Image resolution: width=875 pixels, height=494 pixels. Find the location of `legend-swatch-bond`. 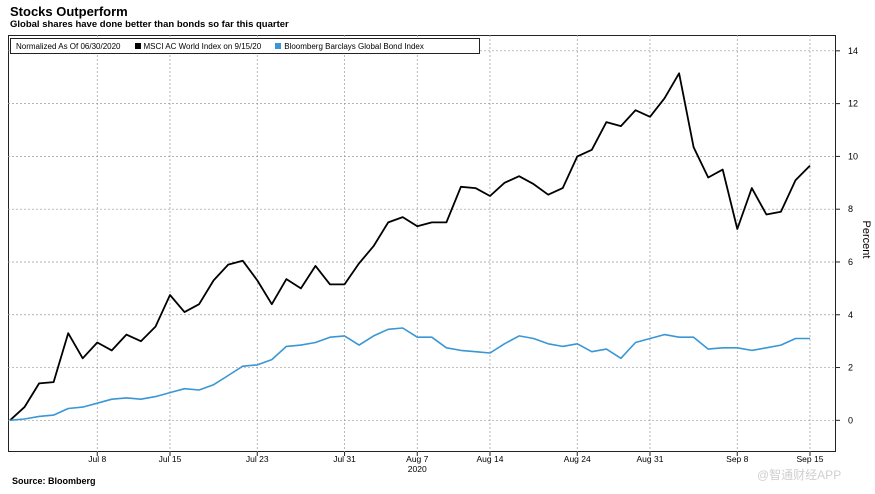

legend-swatch-bond is located at coordinates (278, 46).